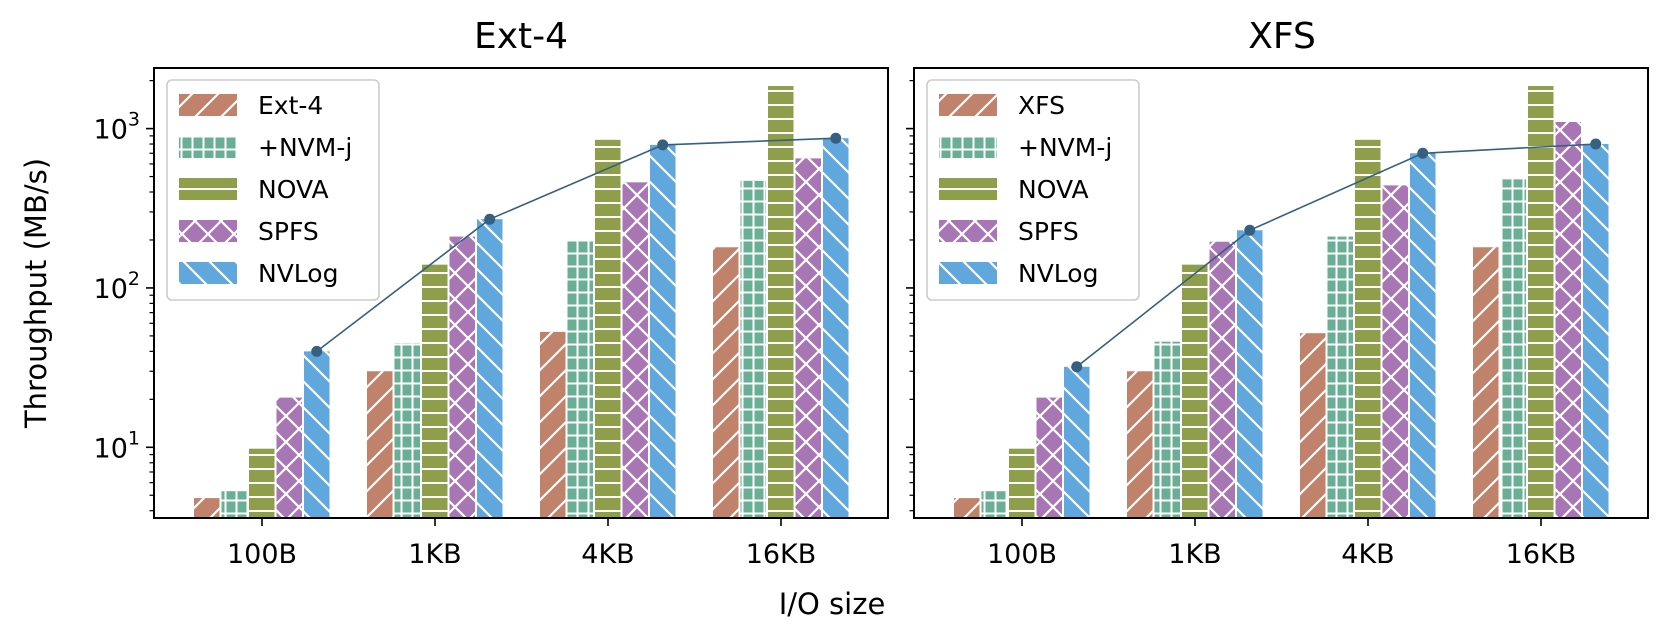  What do you see at coordinates (521, 36) in the screenshot?
I see `panel-title-left: Ext-4` at bounding box center [521, 36].